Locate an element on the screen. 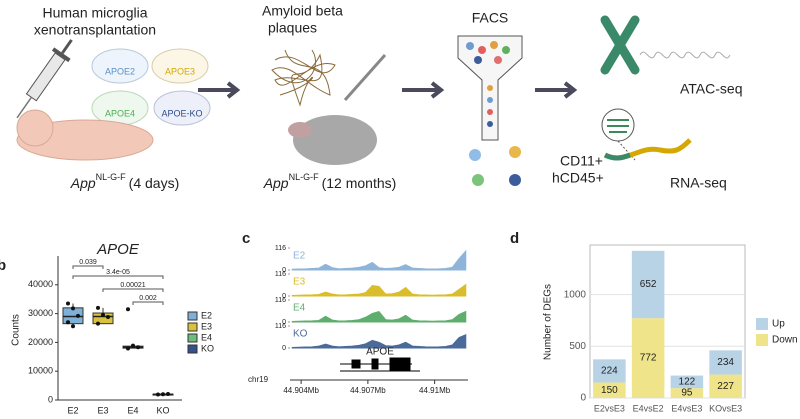 This screenshot has height=419, width=800. data-label: 234 is located at coordinates (725, 362).